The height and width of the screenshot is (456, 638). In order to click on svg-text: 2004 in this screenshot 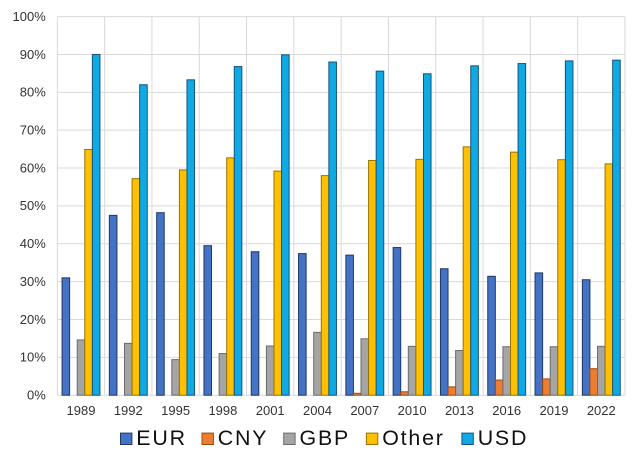, I will do `click(317, 410)`.